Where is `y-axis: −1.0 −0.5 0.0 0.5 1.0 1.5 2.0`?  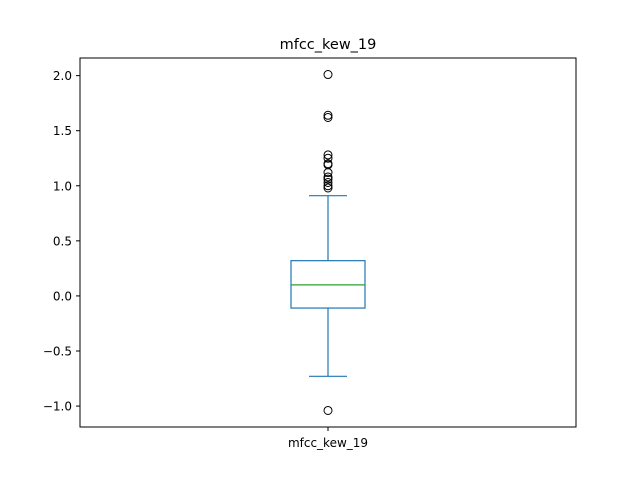 y-axis: −1.0 −0.5 0.0 0.5 1.0 1.5 2.0 is located at coordinates (61, 241).